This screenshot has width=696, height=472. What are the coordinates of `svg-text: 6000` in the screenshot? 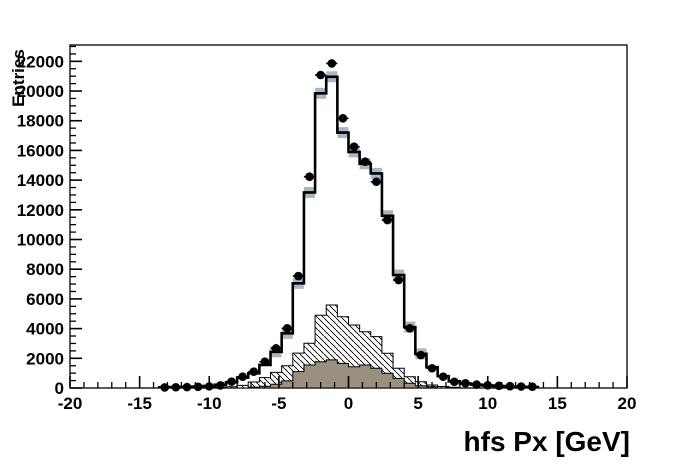 It's located at (45, 299).